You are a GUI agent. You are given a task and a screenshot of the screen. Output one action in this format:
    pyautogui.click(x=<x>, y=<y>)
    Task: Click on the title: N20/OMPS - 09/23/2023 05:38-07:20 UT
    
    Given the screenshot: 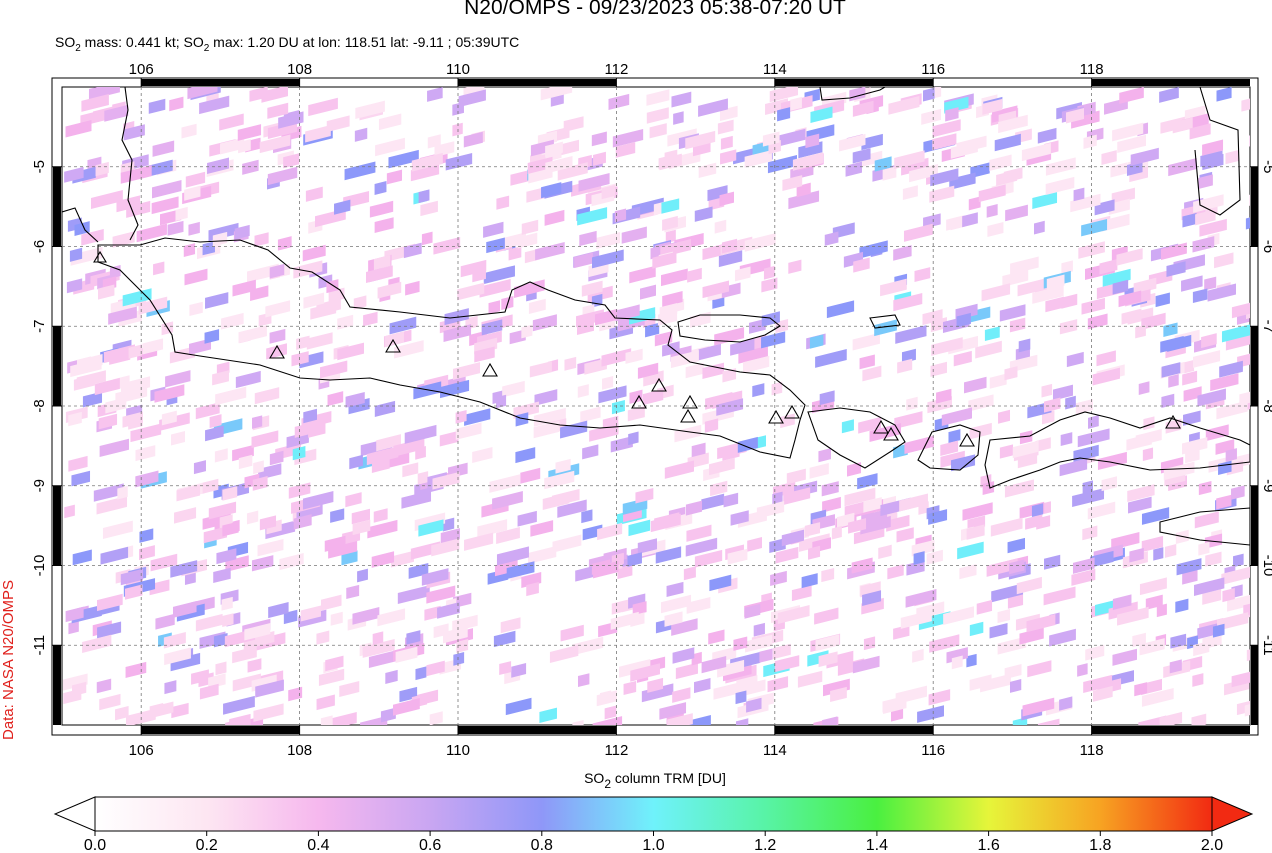 What is the action you would take?
    pyautogui.click(x=655, y=9)
    